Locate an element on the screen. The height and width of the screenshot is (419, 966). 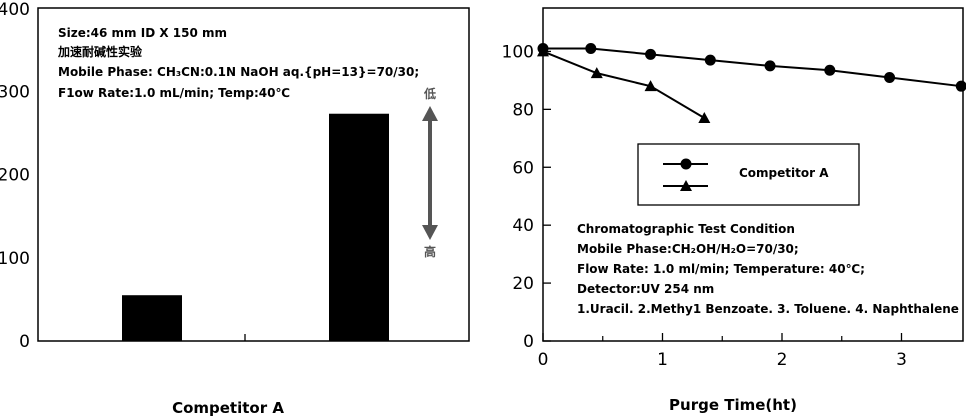
bar-y-tick-label: 200 is located at coordinates (15, 176).